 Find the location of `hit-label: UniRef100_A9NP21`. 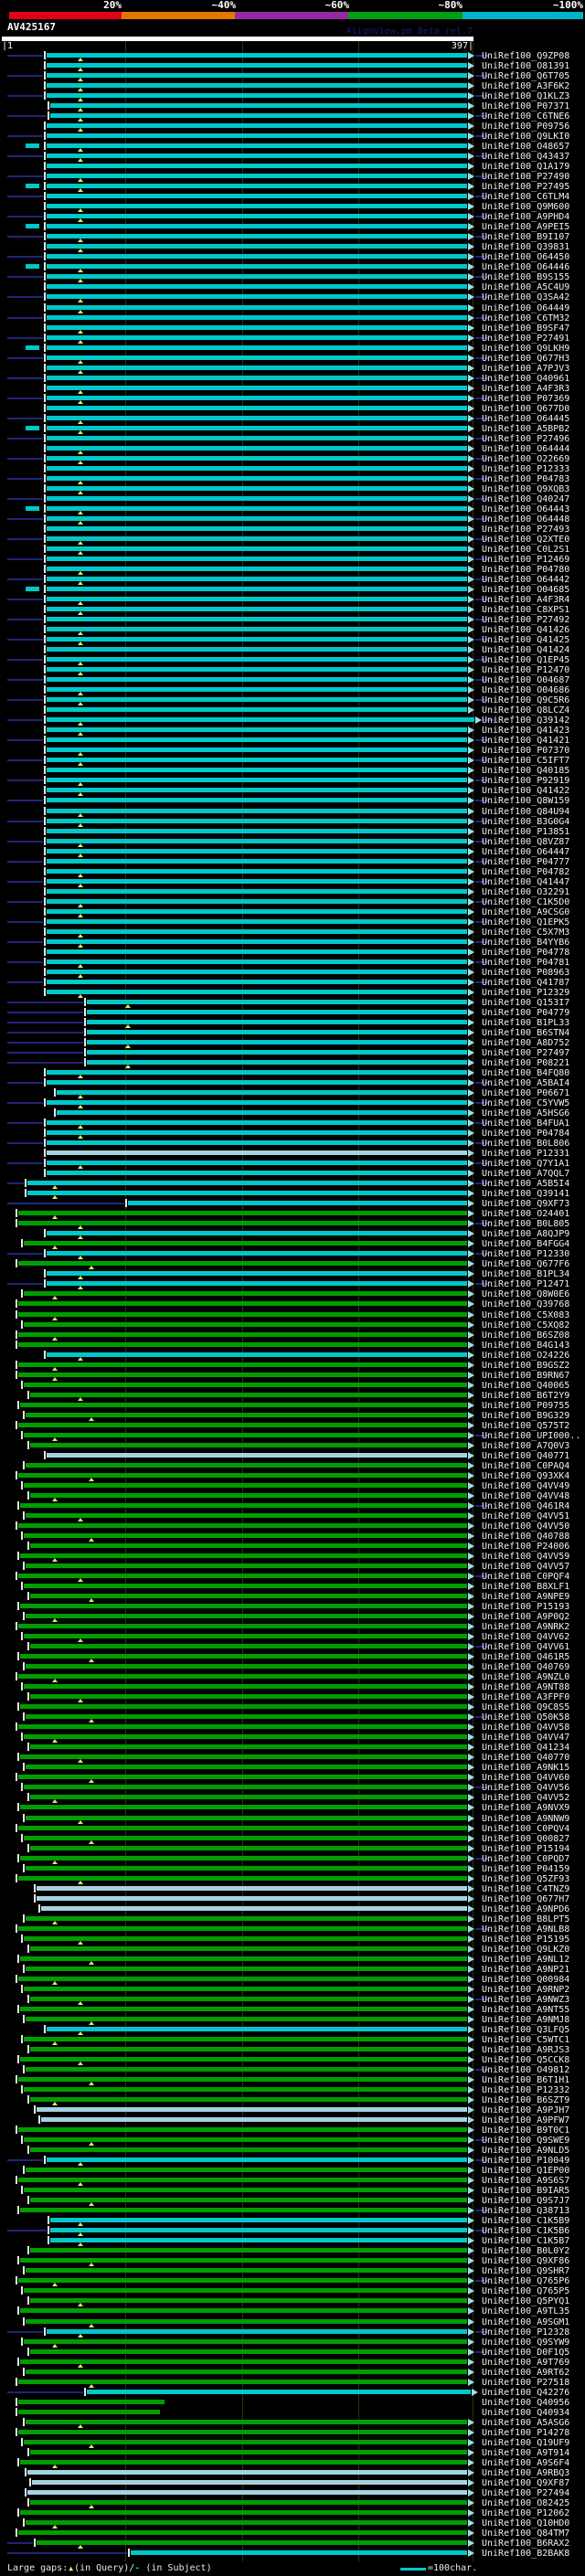

hit-label: UniRef100_A9NP21 is located at coordinates (526, 1970).